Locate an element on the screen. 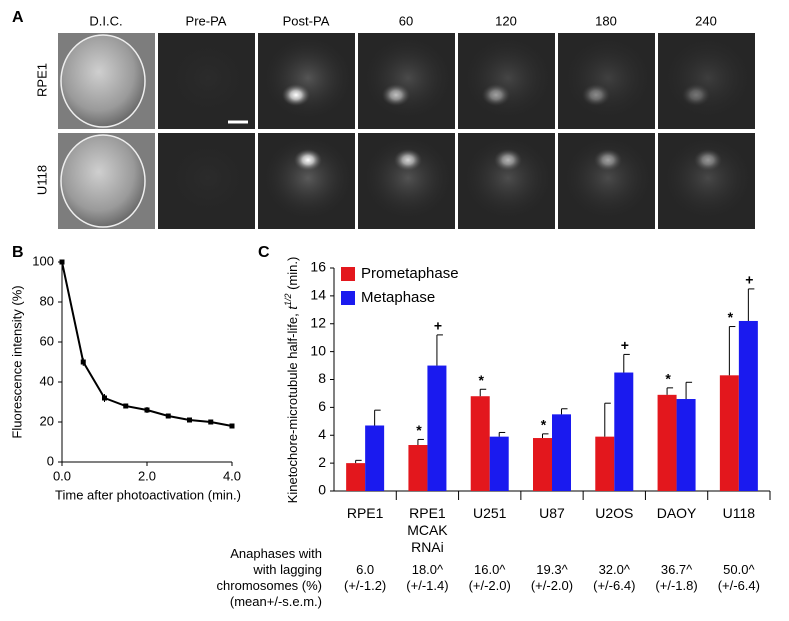 This screenshot has width=789, height=621. y-tick-label: 60 is located at coordinates (47, 340).